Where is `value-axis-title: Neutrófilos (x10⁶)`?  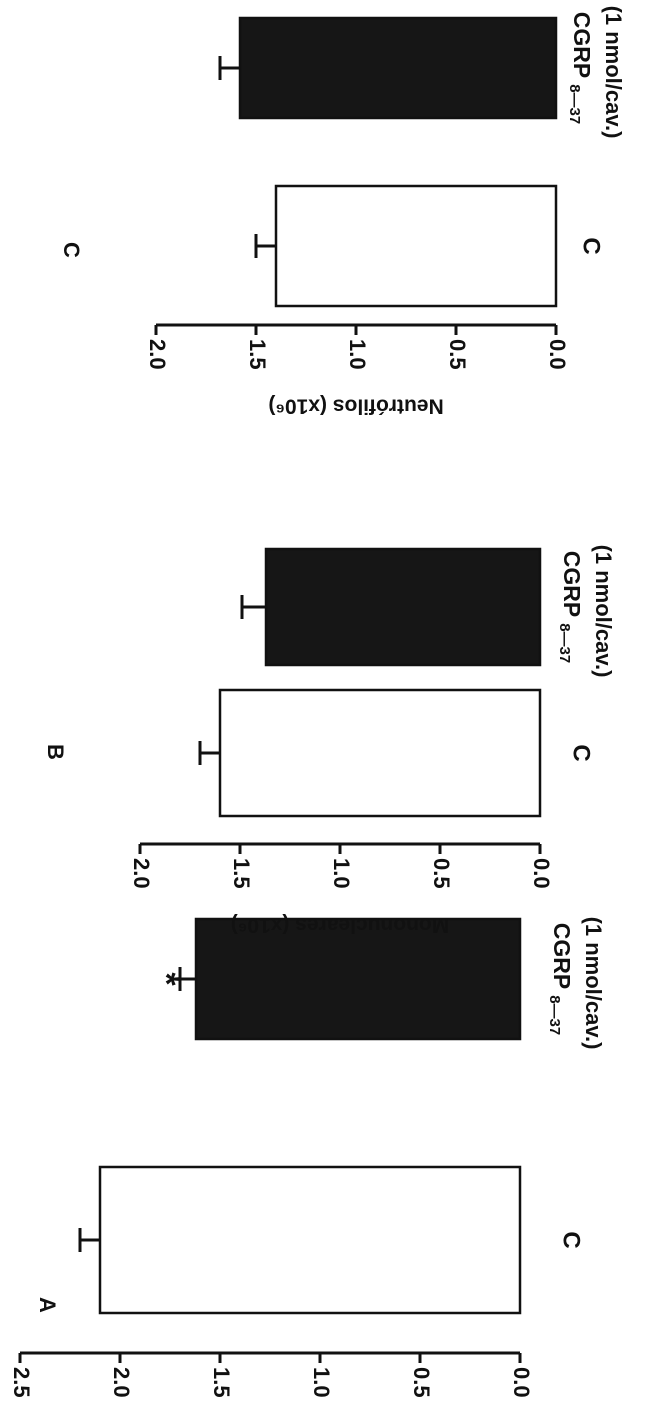
value-axis-title: Neutrófilos (x10⁶) is located at coordinates (355, 405).